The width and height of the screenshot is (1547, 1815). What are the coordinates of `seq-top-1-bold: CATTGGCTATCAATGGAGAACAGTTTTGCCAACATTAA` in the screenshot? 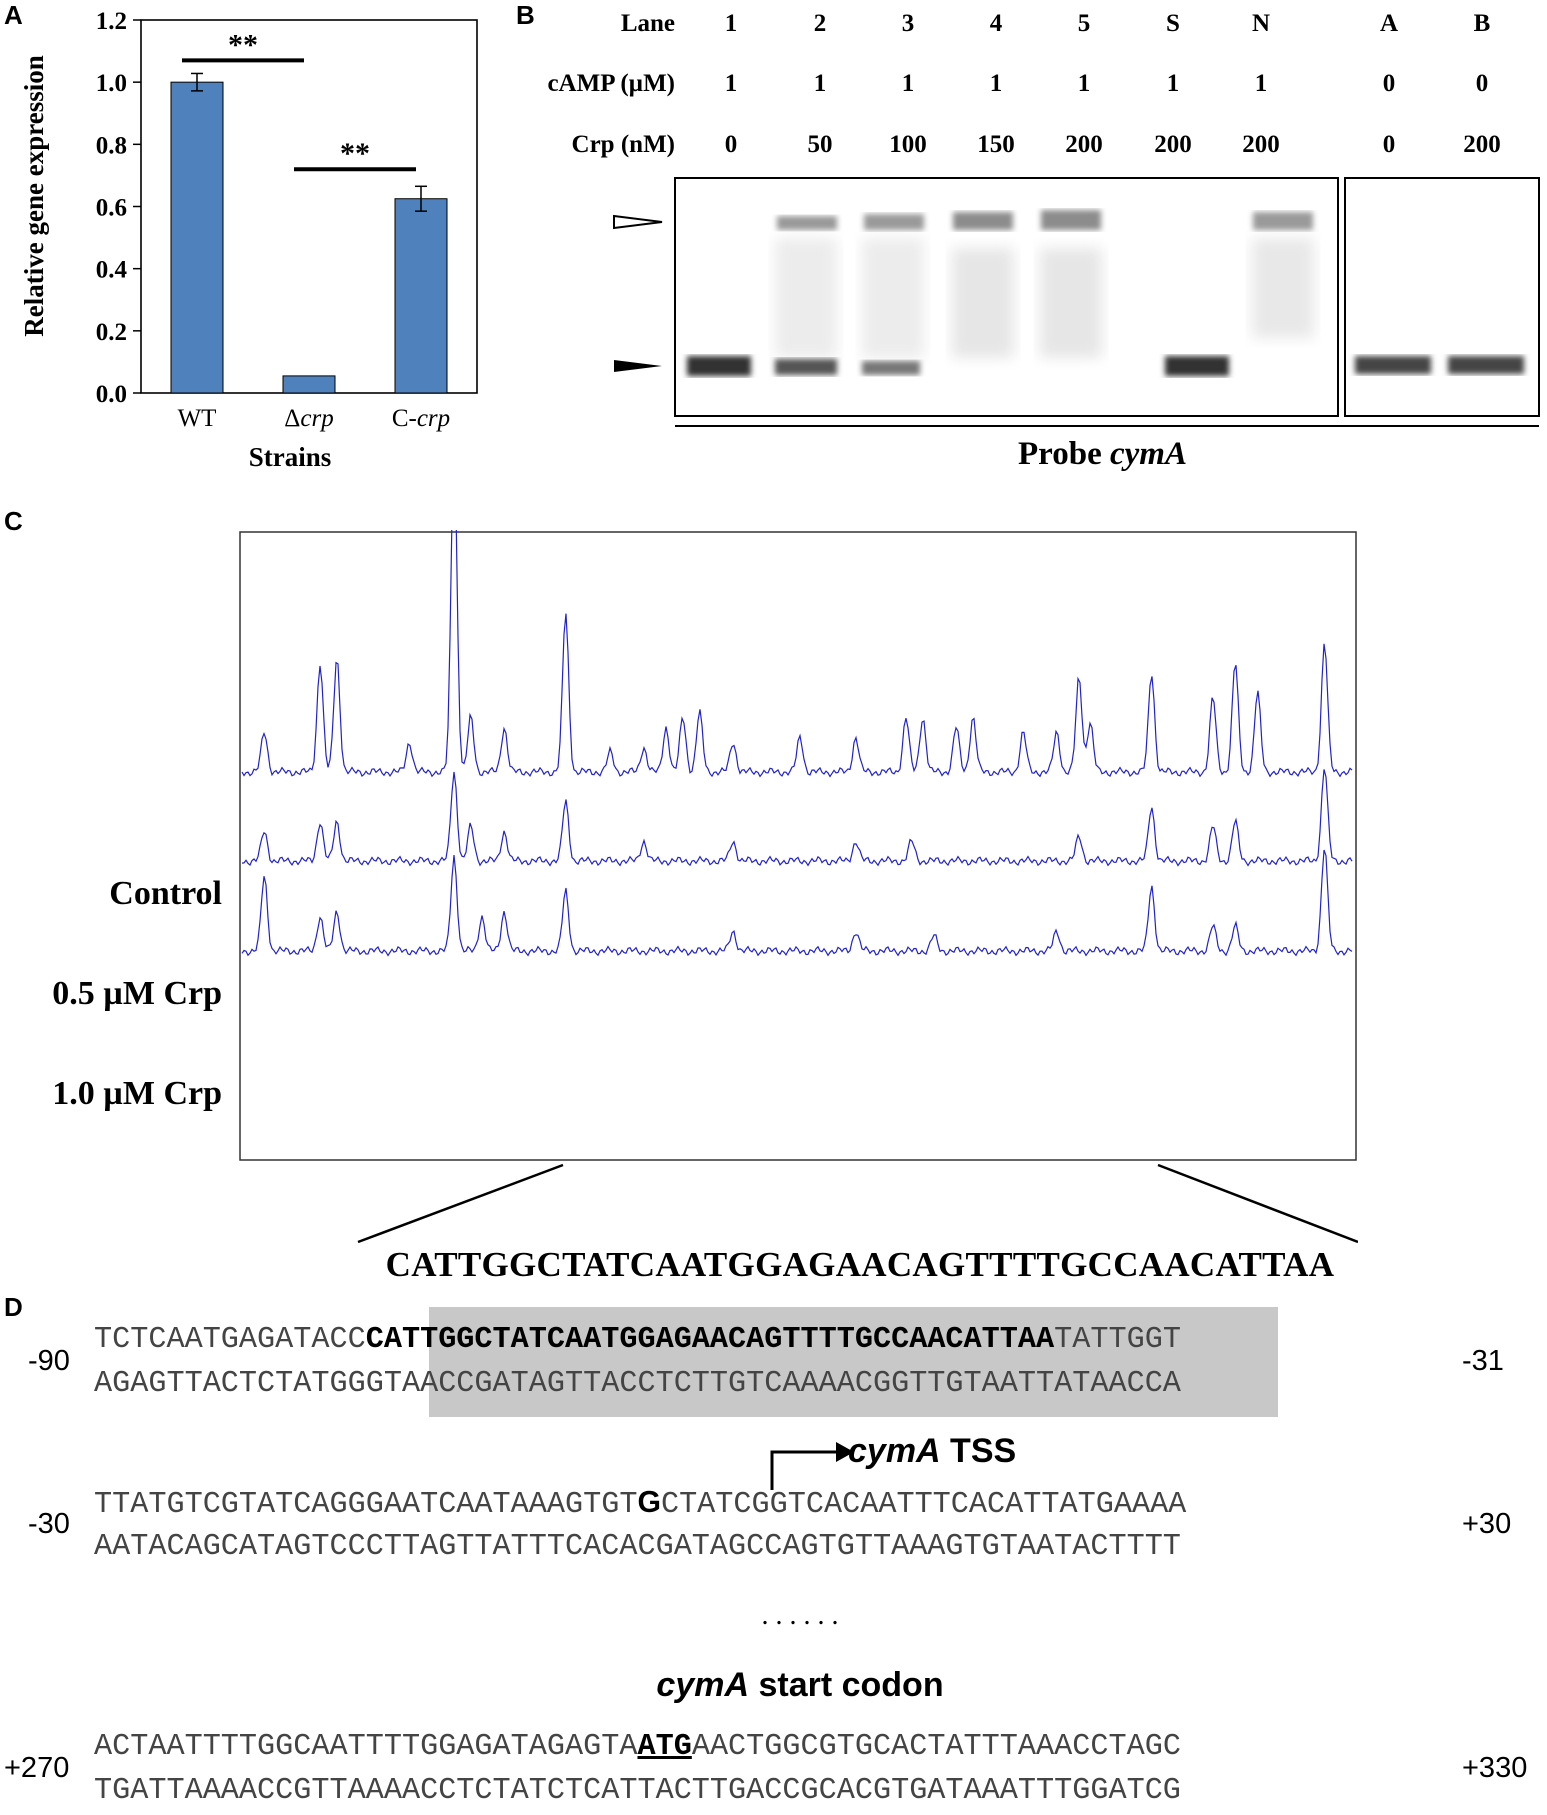 It's located at (710, 1340).